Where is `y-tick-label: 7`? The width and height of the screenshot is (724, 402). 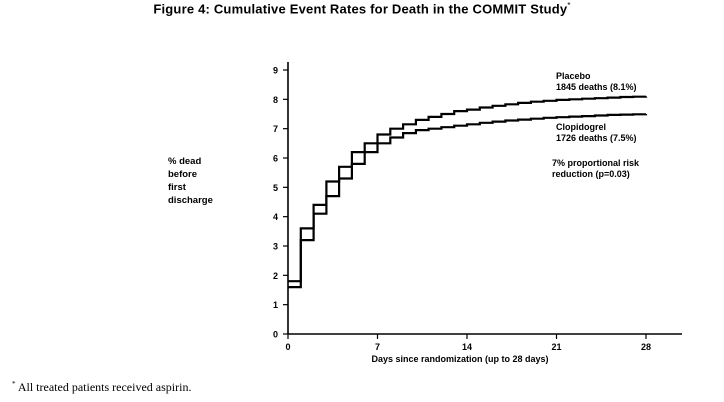
y-tick-label: 7 is located at coordinates (275, 129).